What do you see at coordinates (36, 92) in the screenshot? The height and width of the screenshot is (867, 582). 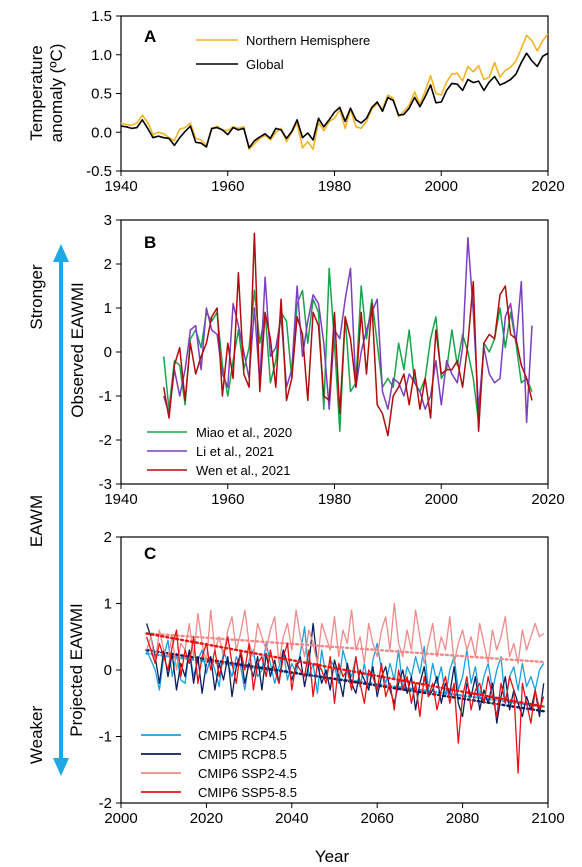 I see `panel-a-ylabel-line1: Temperature` at bounding box center [36, 92].